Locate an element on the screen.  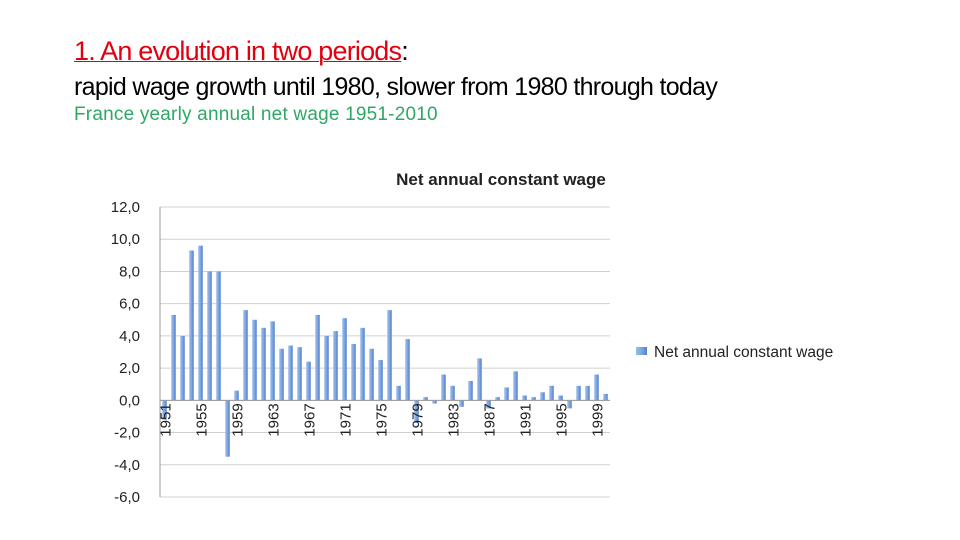
bar-1958 is located at coordinates (227, 428).